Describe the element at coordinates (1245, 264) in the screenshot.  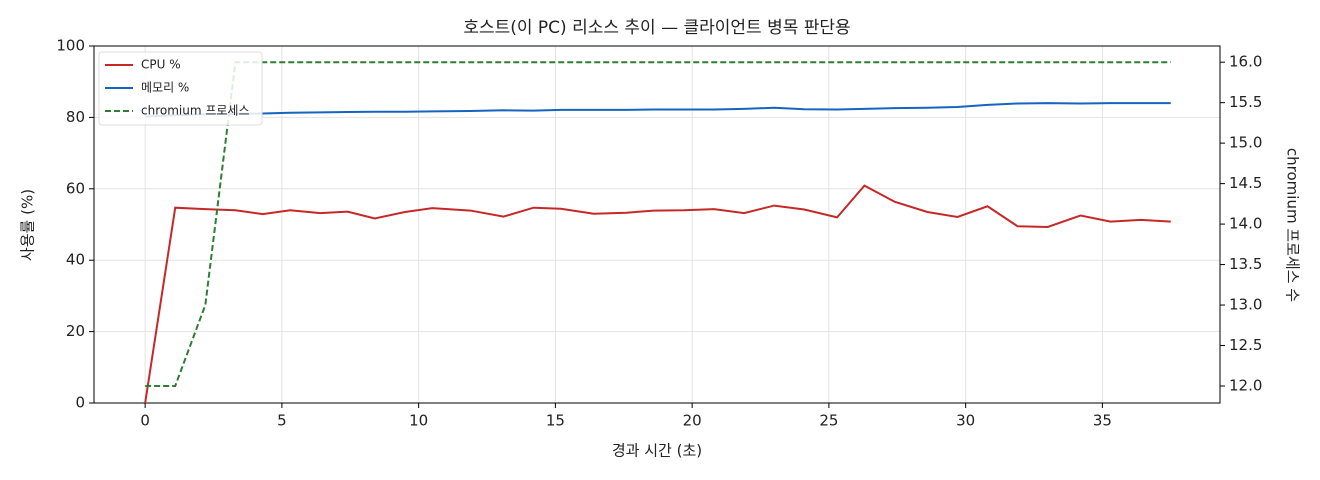
I see `y2-tick-label: 13.5` at that location.